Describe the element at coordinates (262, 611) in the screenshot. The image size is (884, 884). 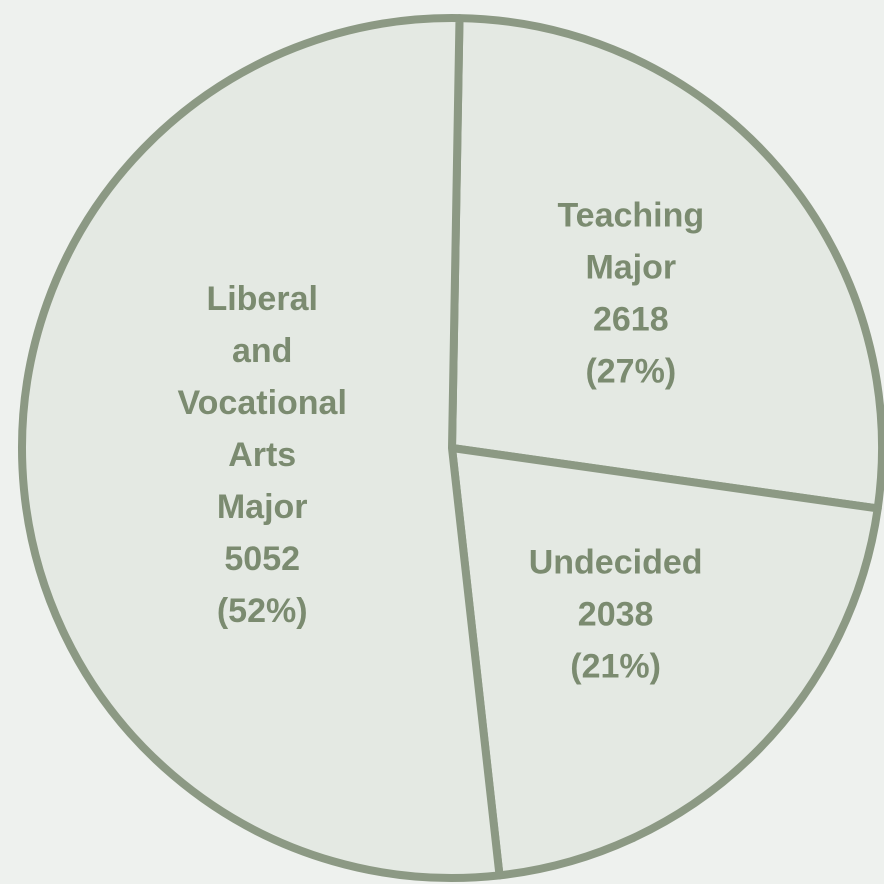
I see `percent-label: (52%)` at that location.